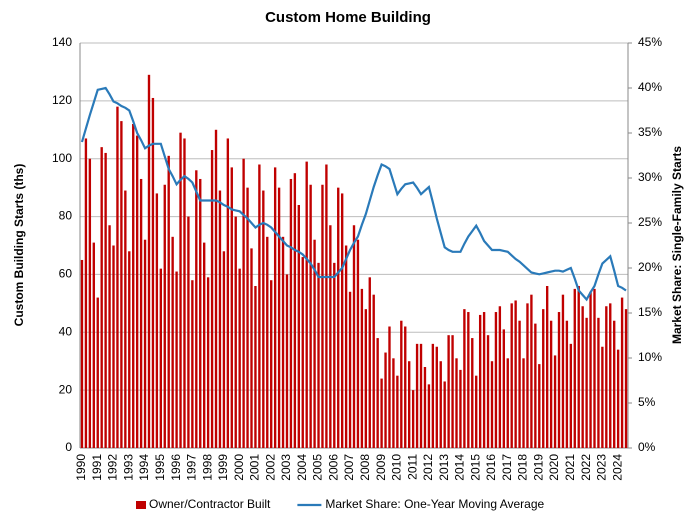 The height and width of the screenshot is (522, 696). Describe the element at coordinates (523, 467) in the screenshot. I see `x-tick-label: 2018` at that location.